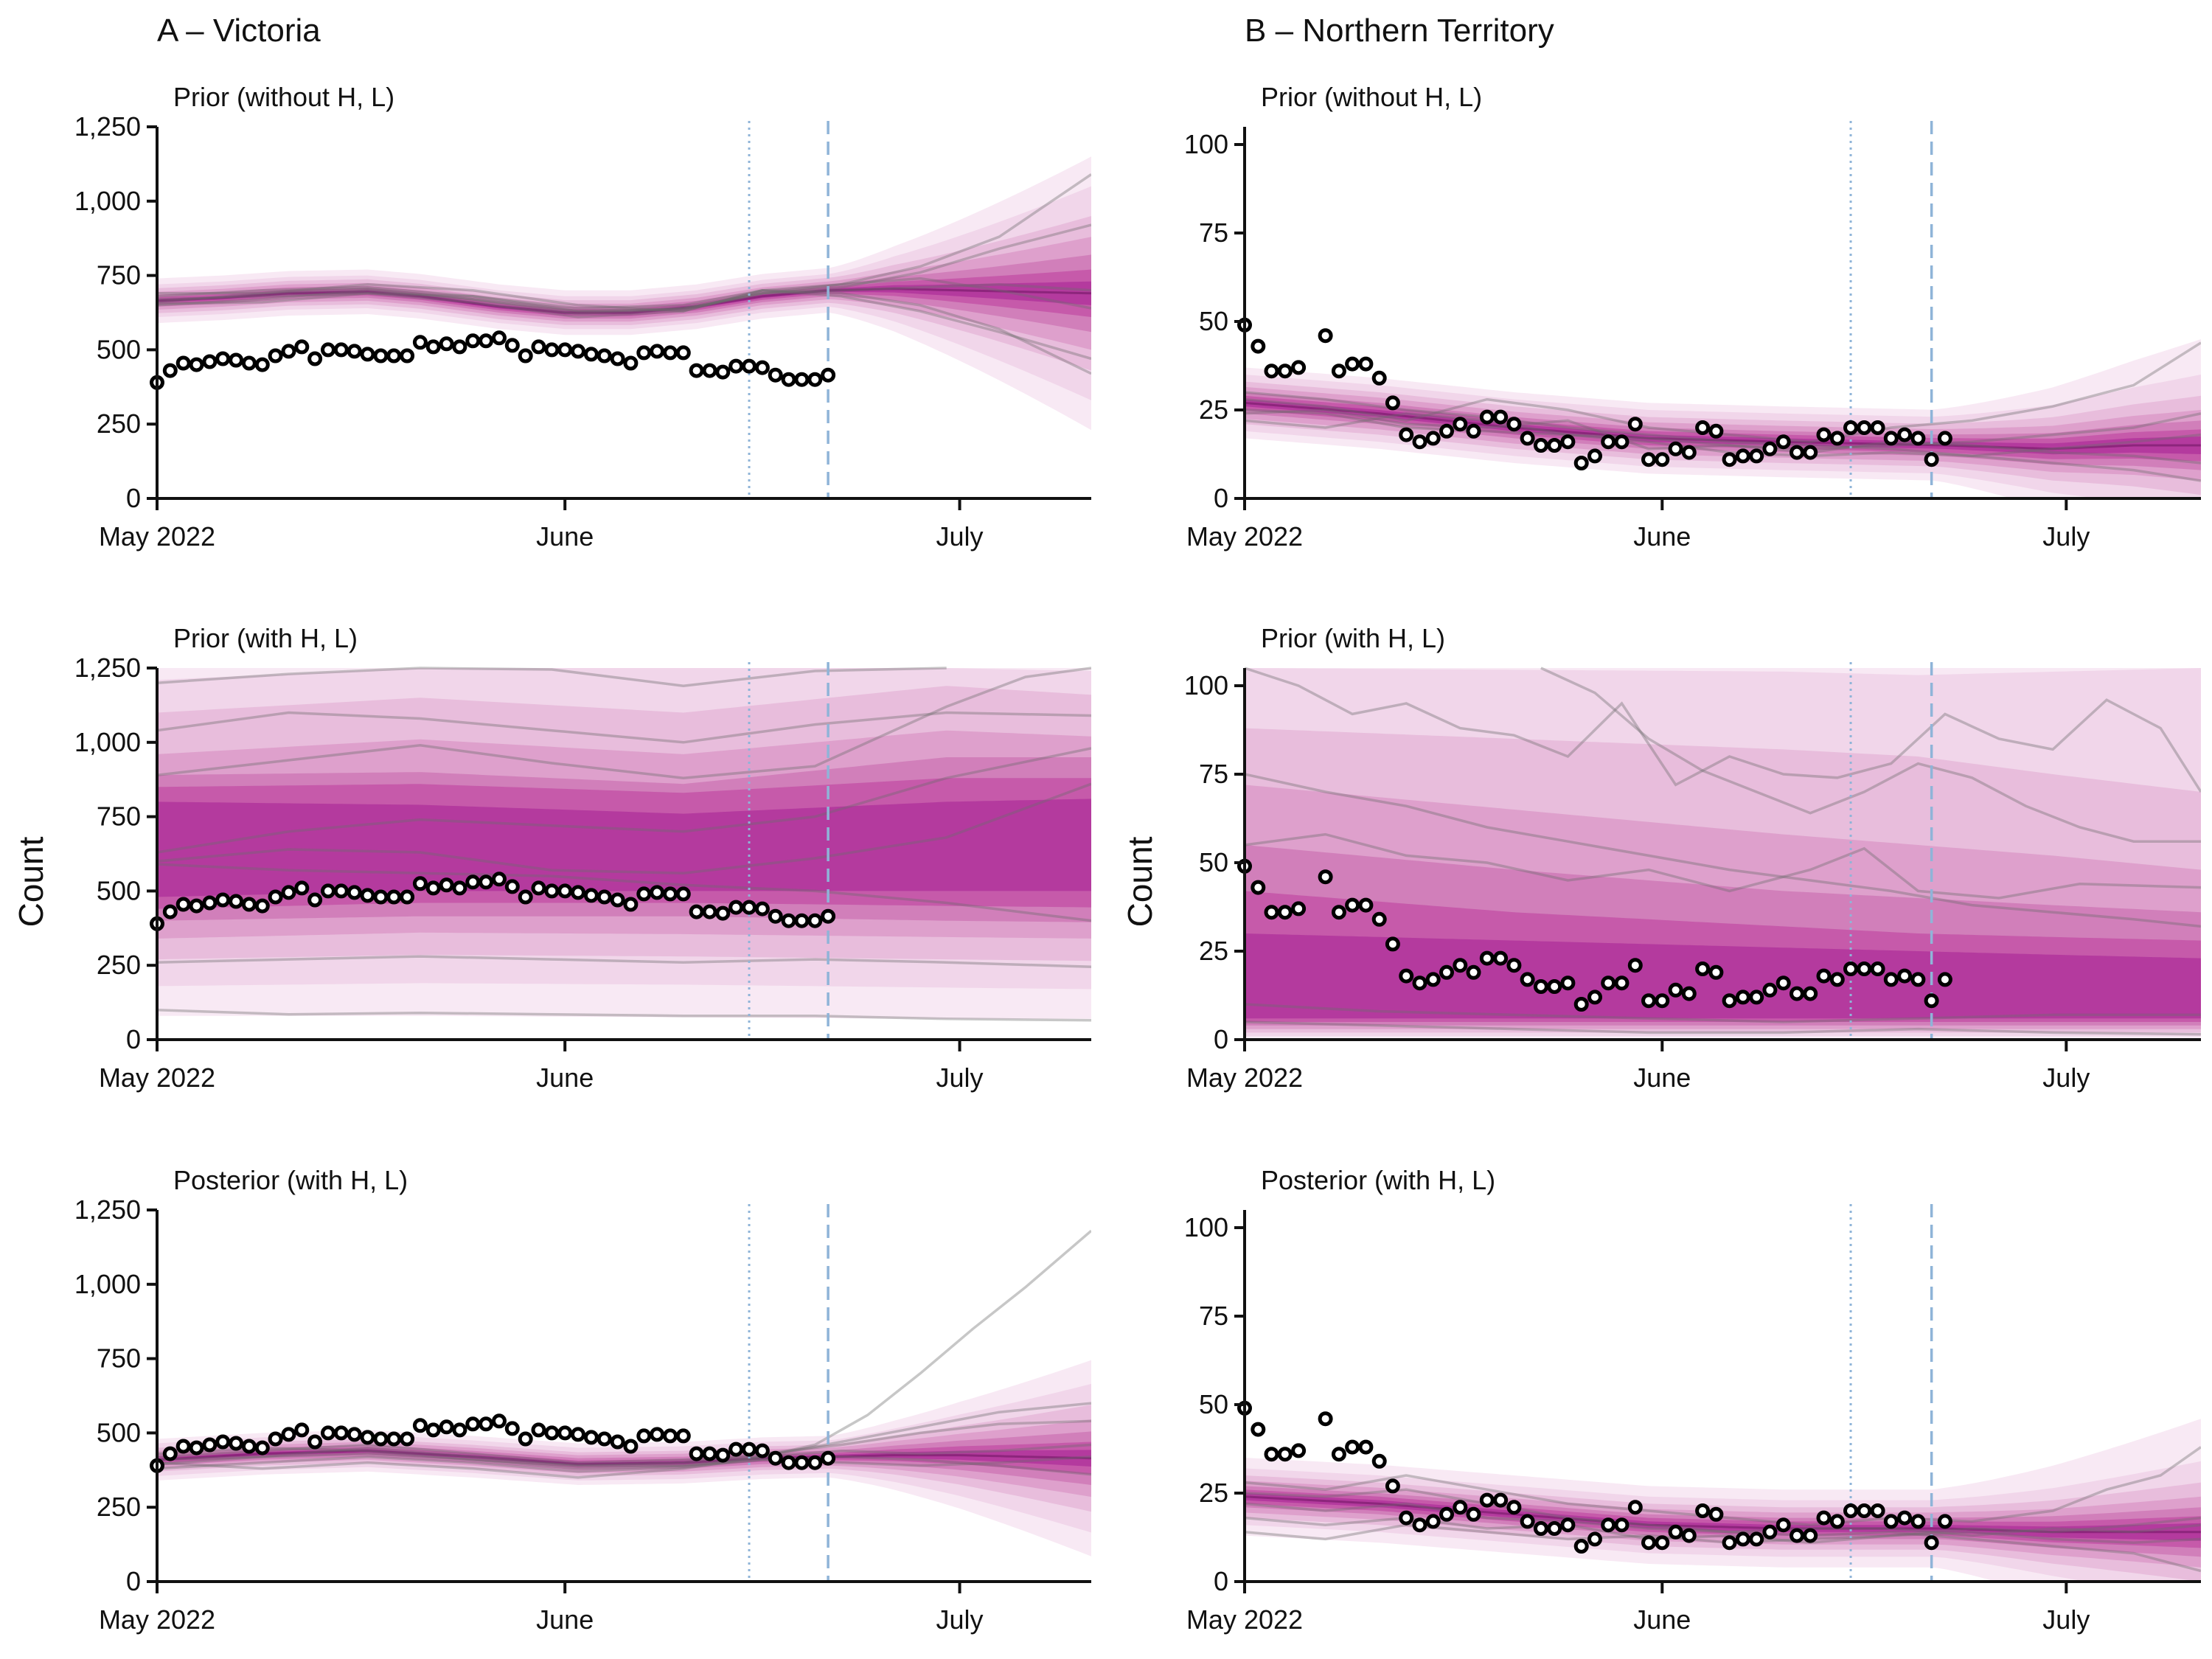 The image size is (2212, 1659). Describe the element at coordinates (119, 349) in the screenshot. I see `y-tick-label: 500` at that location.